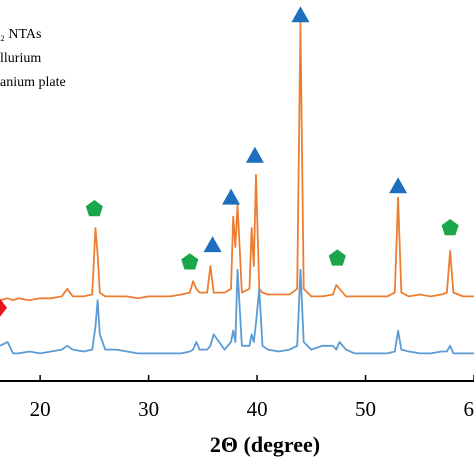 The image size is (474, 474). Describe the element at coordinates (33, 82) in the screenshot. I see `legend-label: anium plate` at that location.